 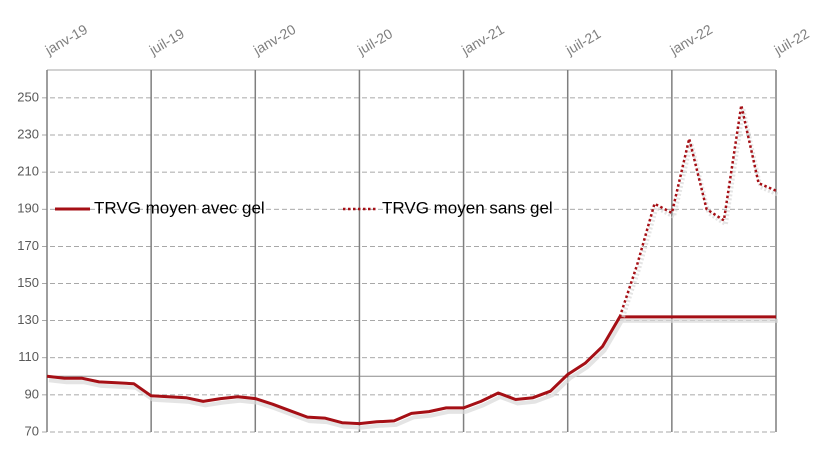 I want to click on y-tick-label: 90, so click(x=32, y=393).